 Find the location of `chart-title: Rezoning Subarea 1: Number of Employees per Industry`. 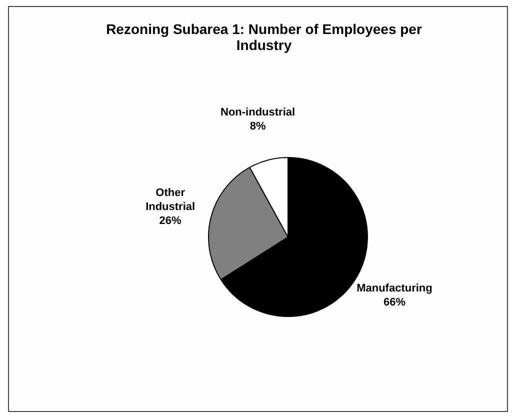

chart-title: Rezoning Subarea 1: Number of Employees per Industry is located at coordinates (264, 37).